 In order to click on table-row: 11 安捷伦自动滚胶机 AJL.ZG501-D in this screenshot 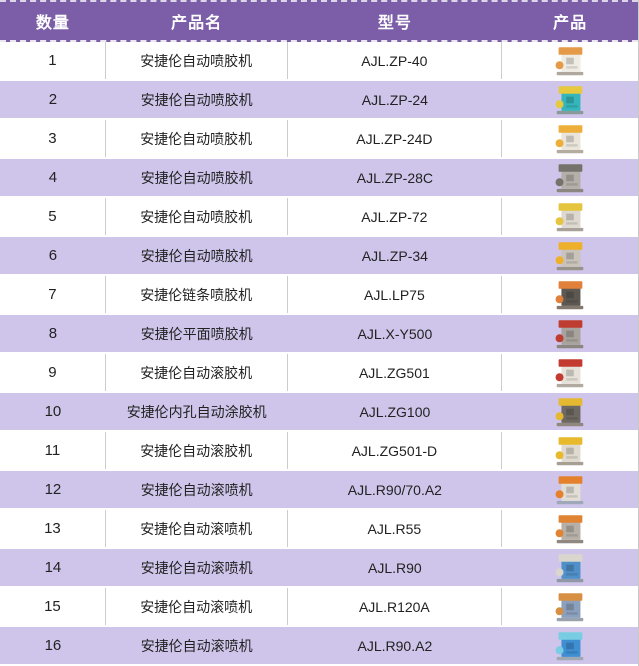, I will do `click(319, 451)`.